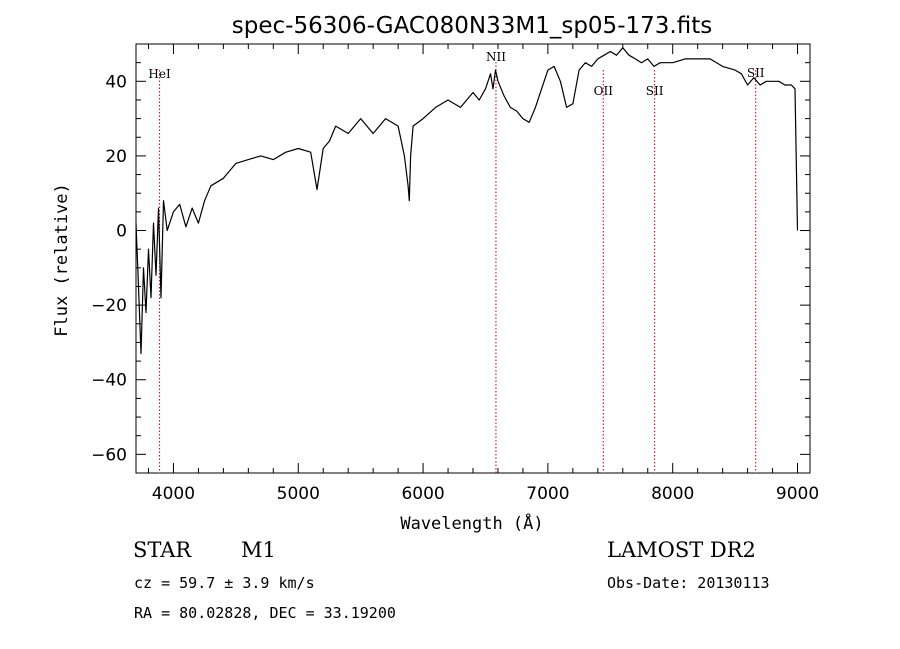  What do you see at coordinates (121, 232) in the screenshot?
I see `y-tick-label-3: 0` at bounding box center [121, 232].